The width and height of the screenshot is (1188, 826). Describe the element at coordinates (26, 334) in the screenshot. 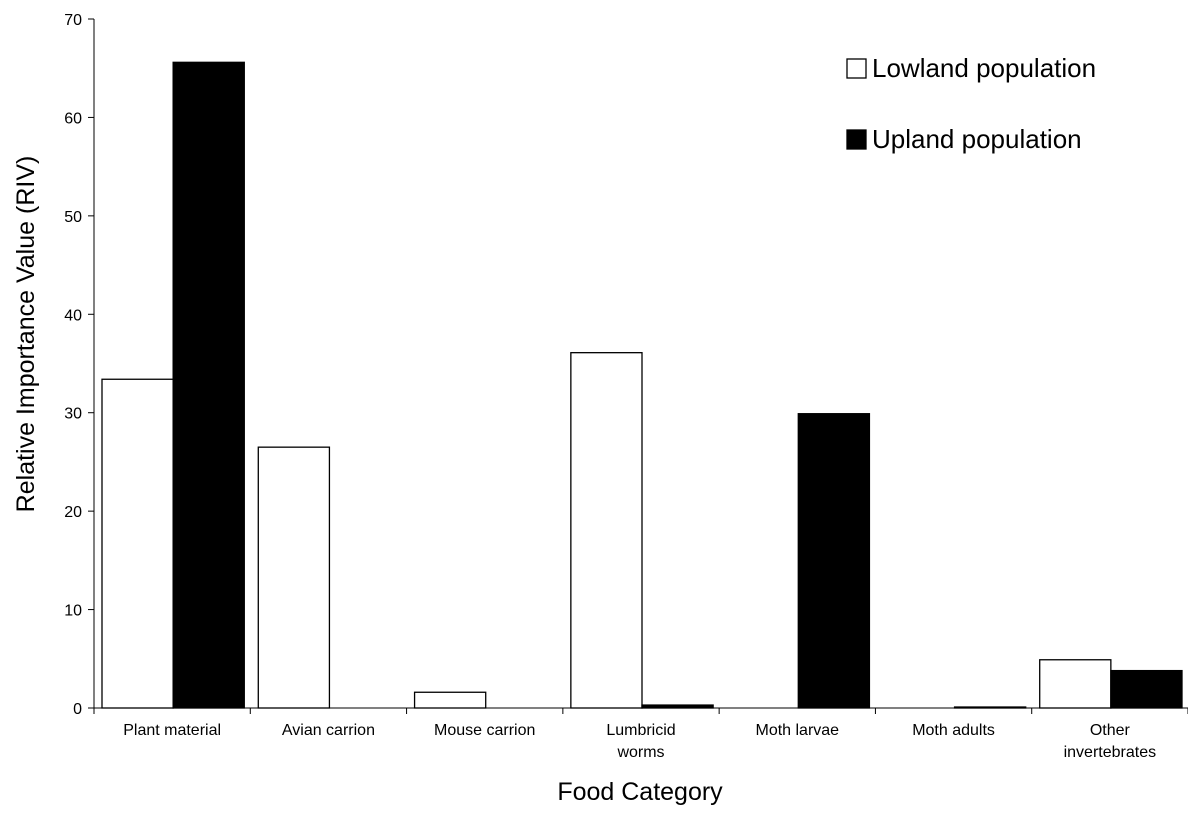

I see `y-axis-title: Relative Importance Value (RIV)` at that location.